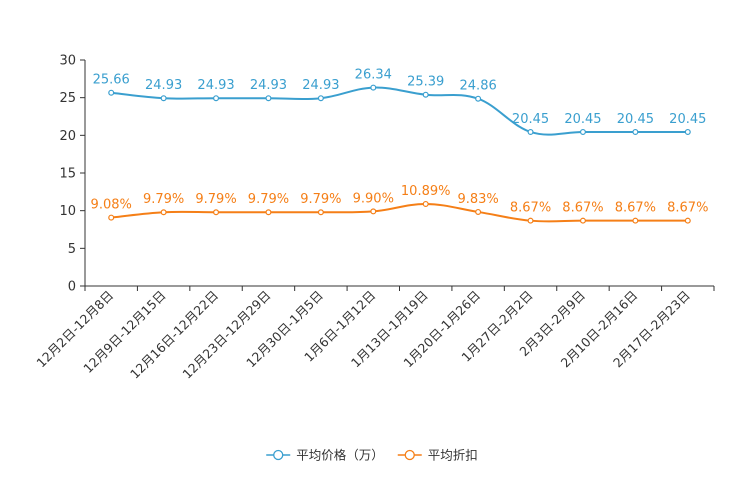  Describe the element at coordinates (453, 455) in the screenshot. I see `legend-label: 平均折扣` at that location.